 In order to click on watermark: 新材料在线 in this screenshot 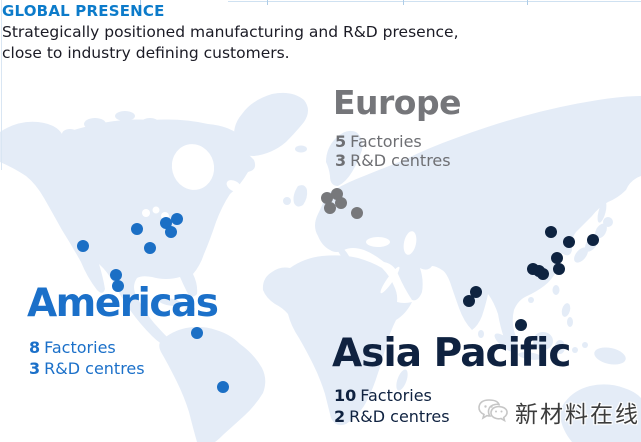, I will do `click(558, 412)`.